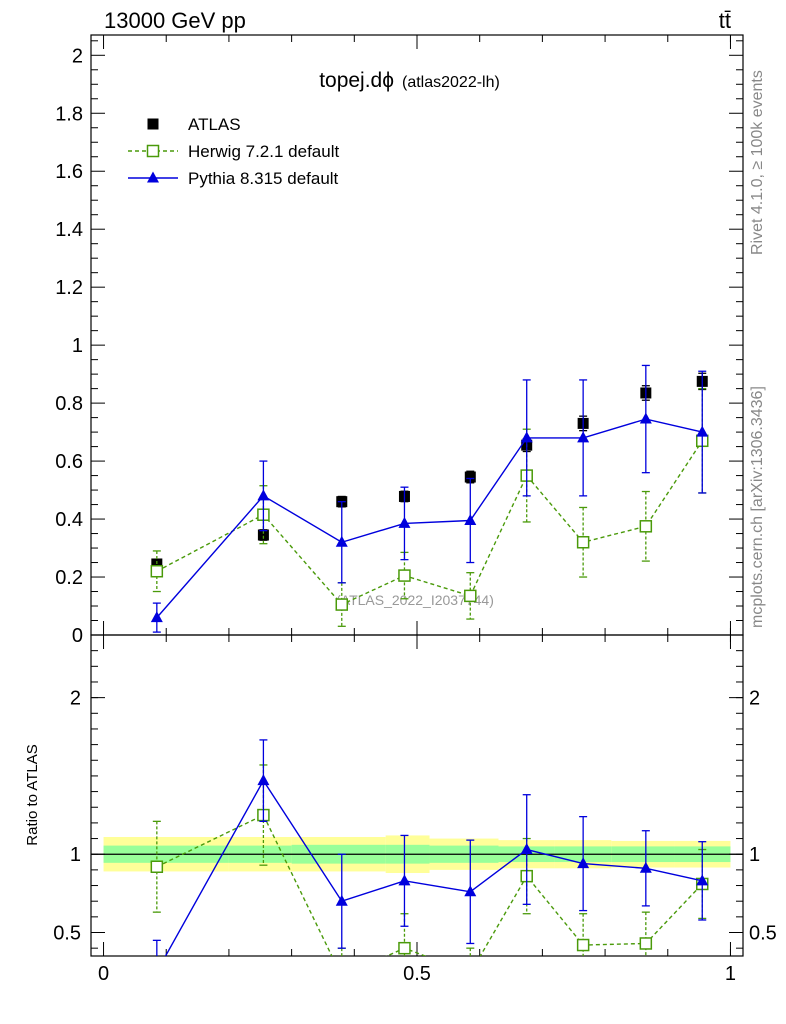 This screenshot has height=1024, width=786. Describe the element at coordinates (263, 178) in the screenshot. I see `legend-label: Pythia 8.315 default` at that location.